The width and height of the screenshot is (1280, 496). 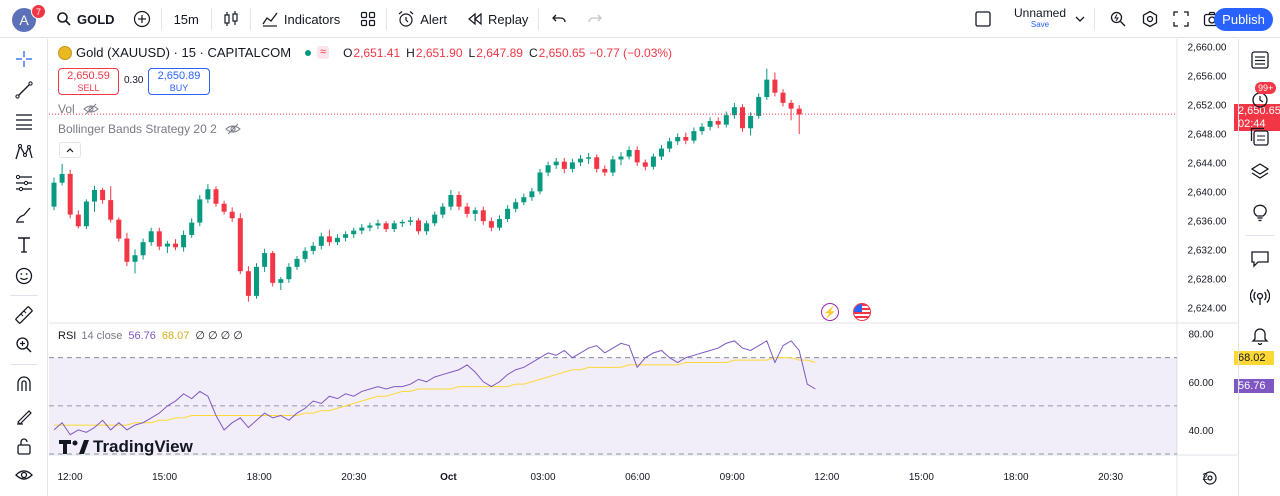 What do you see at coordinates (1150, 19) in the screenshot?
I see `settings-button` at bounding box center [1150, 19].